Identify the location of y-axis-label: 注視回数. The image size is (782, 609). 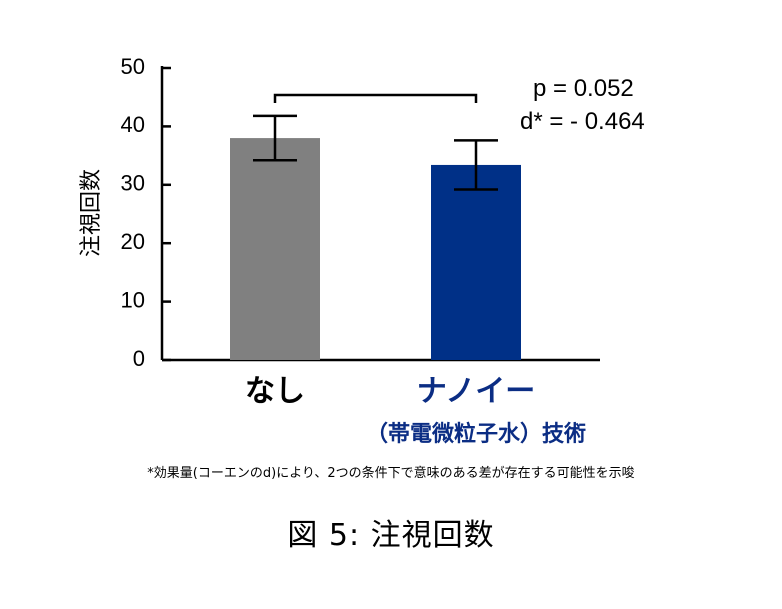
(91, 213).